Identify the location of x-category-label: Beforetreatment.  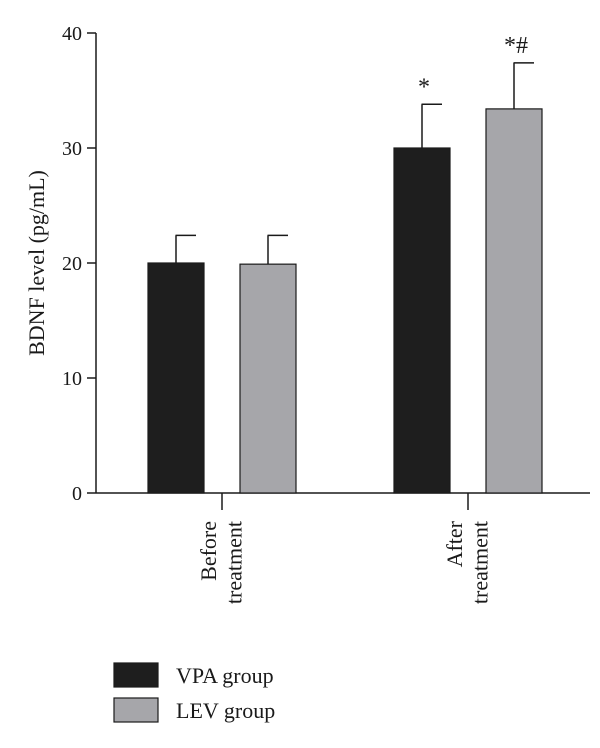
(221, 562).